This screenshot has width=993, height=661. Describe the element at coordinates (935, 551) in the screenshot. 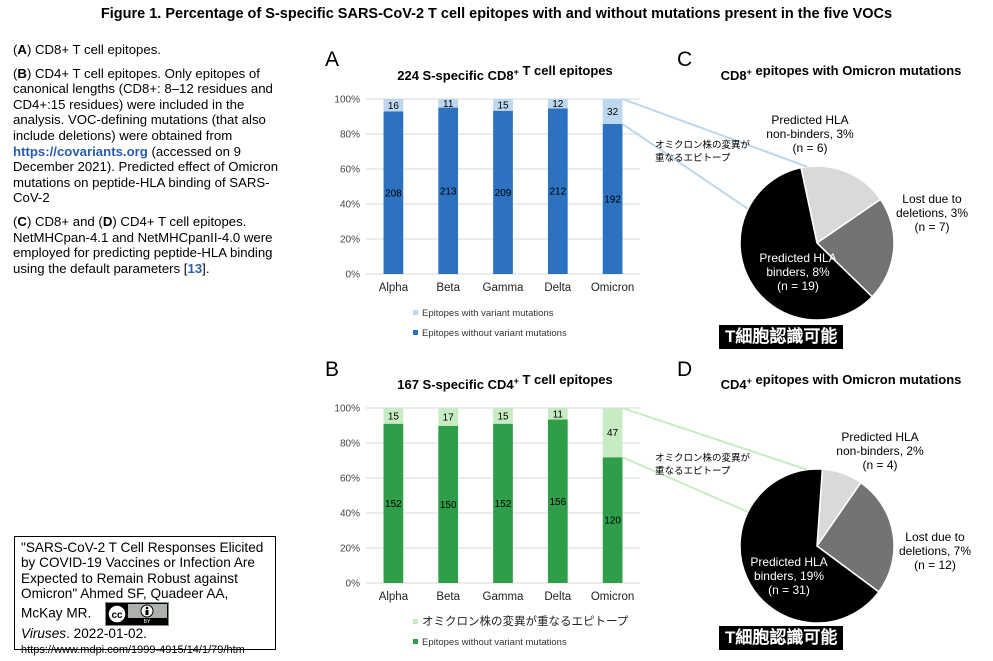

I see `pie-slice-label: Lost due to deletions, 7% (n = 12)` at that location.